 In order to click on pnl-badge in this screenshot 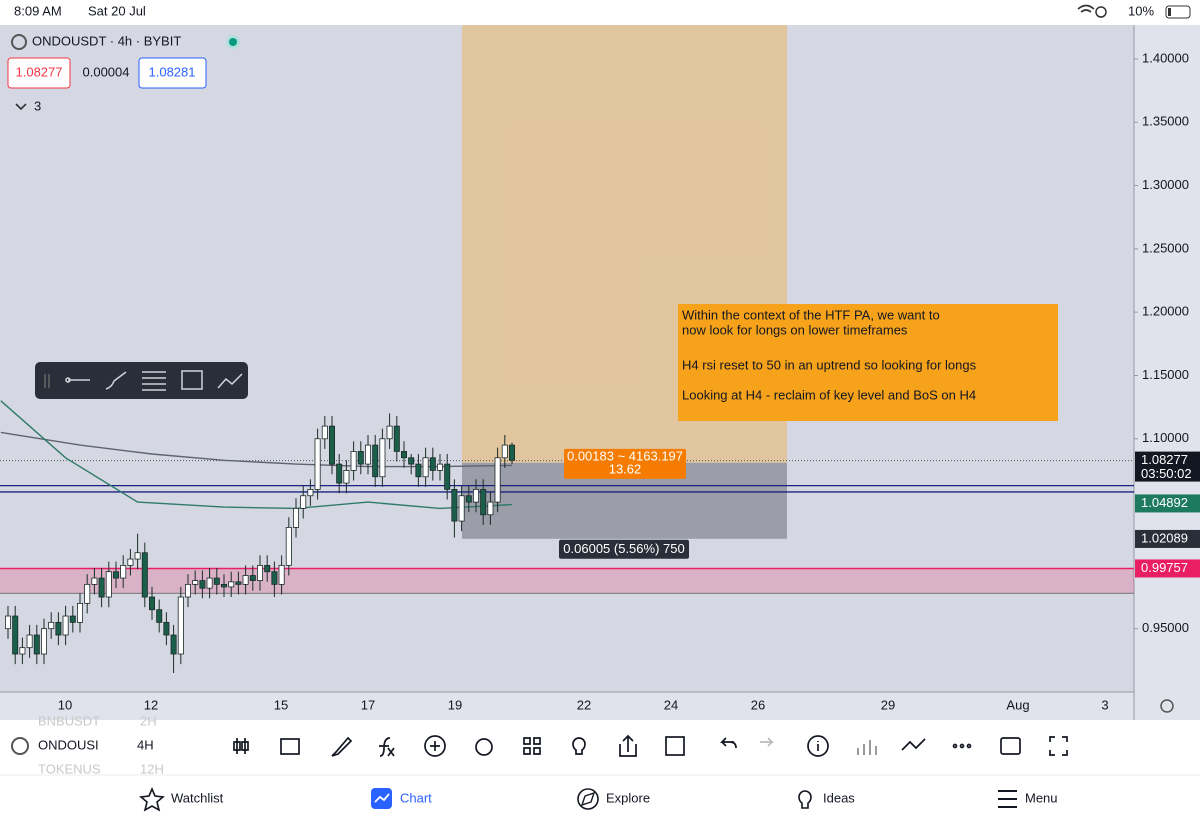, I will do `click(625, 463)`.